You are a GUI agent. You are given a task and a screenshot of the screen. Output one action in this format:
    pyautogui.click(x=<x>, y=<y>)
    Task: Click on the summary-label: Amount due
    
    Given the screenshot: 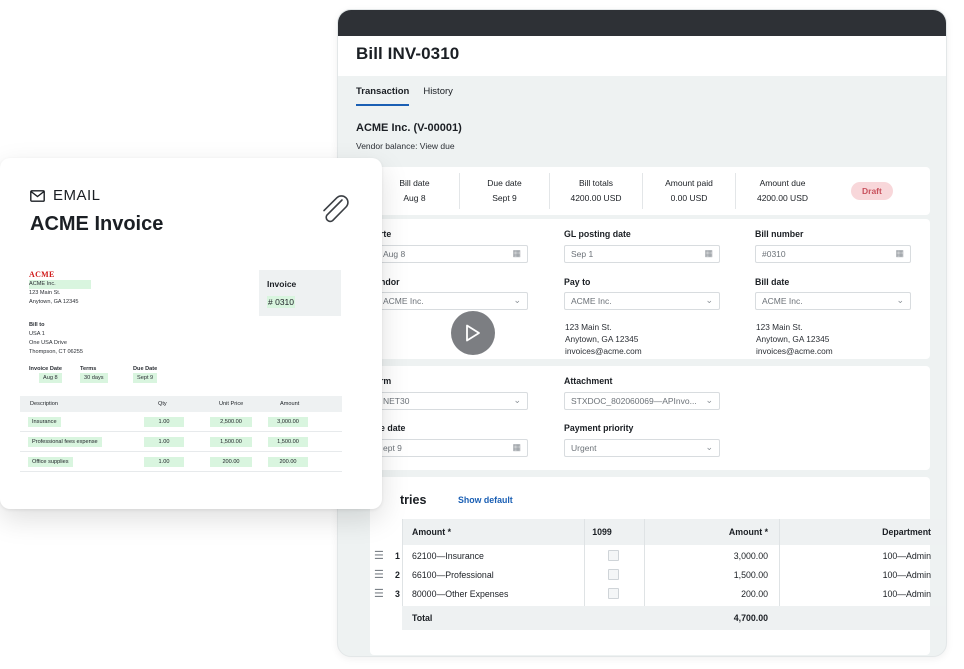 What is the action you would take?
    pyautogui.click(x=782, y=183)
    